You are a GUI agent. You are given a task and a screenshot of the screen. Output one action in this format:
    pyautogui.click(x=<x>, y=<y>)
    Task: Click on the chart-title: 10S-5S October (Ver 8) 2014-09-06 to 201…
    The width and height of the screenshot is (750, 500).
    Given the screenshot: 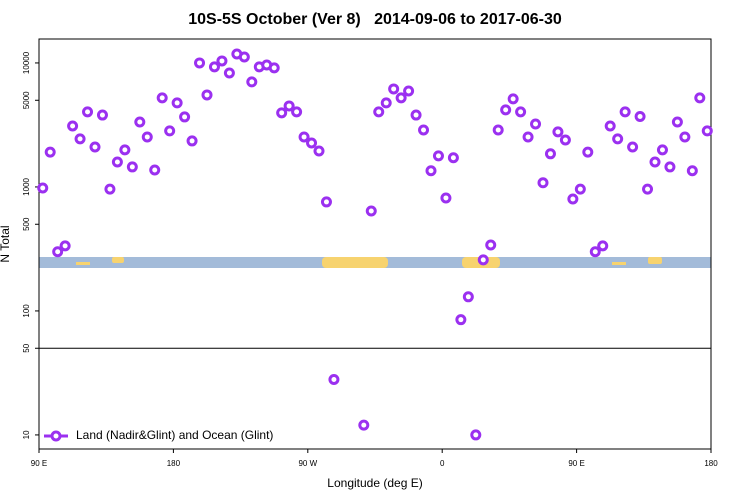 What is the action you would take?
    pyautogui.click(x=375, y=19)
    